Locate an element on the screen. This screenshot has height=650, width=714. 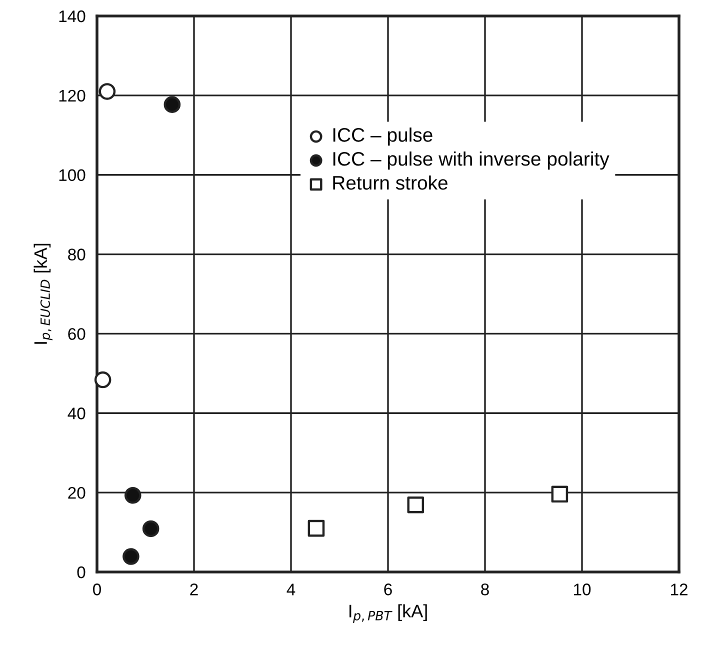
x-tick-label: 10 is located at coordinates (582, 590).